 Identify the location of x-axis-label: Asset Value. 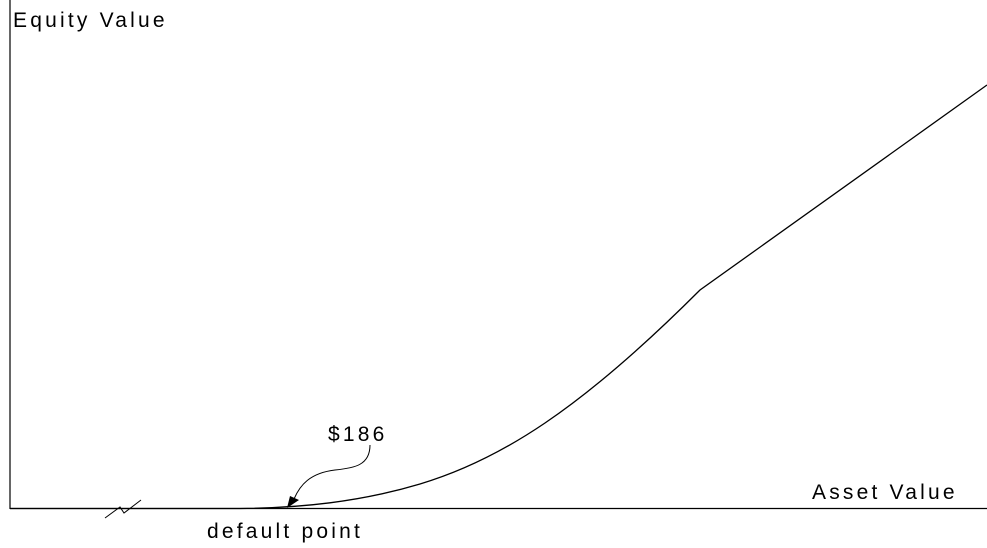
(885, 492).